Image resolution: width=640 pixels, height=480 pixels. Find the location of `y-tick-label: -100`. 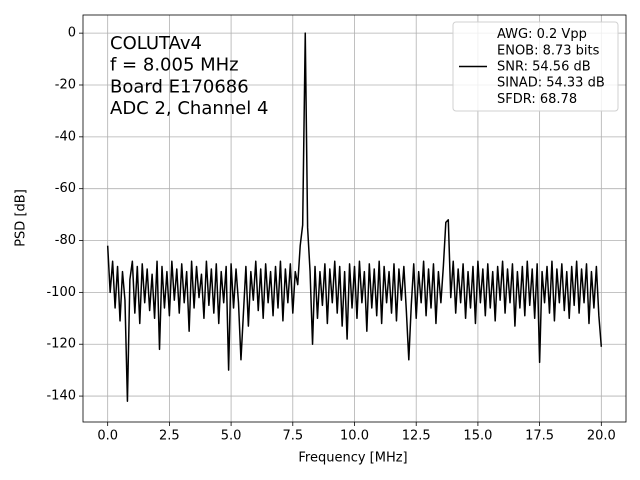

y-tick-label: -100 is located at coordinates (61, 292).